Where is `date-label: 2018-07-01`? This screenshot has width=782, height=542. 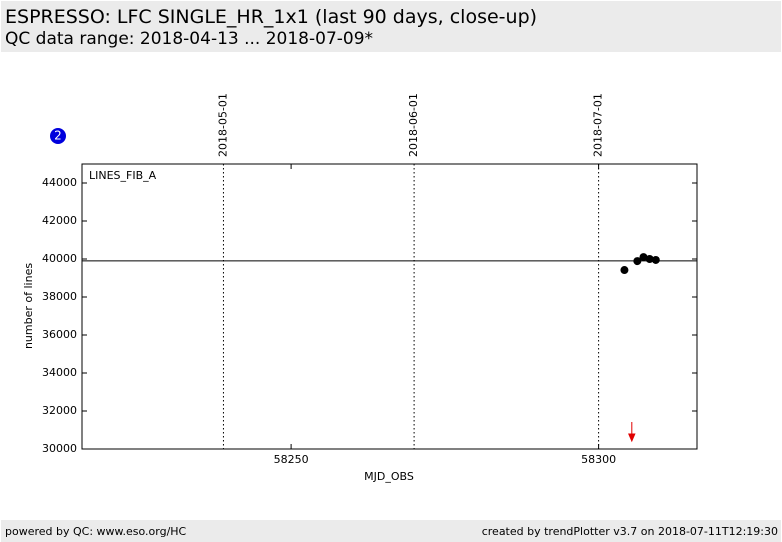 date-label: 2018-07-01 is located at coordinates (598, 125).